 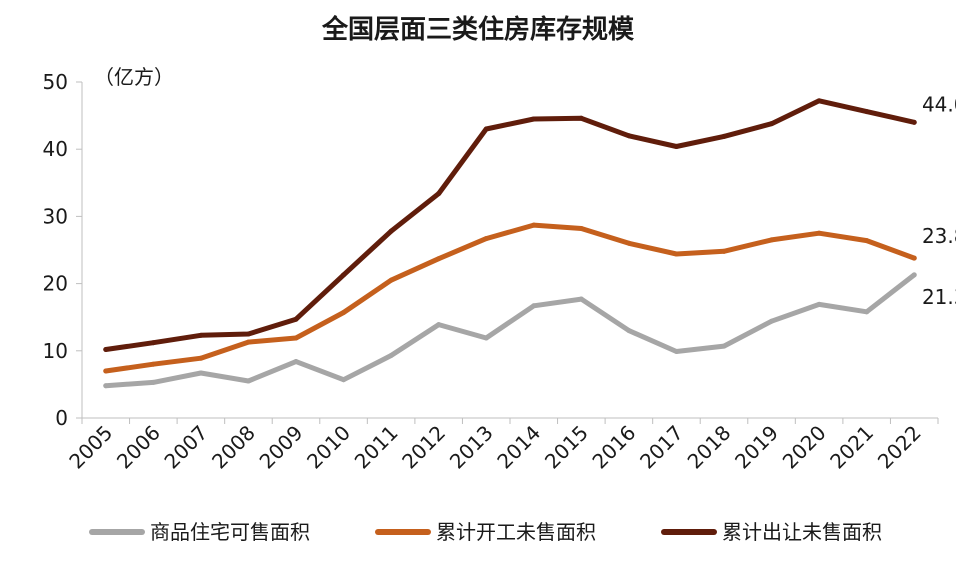 I want to click on x-tick-label: 2021, so click(x=851, y=447).